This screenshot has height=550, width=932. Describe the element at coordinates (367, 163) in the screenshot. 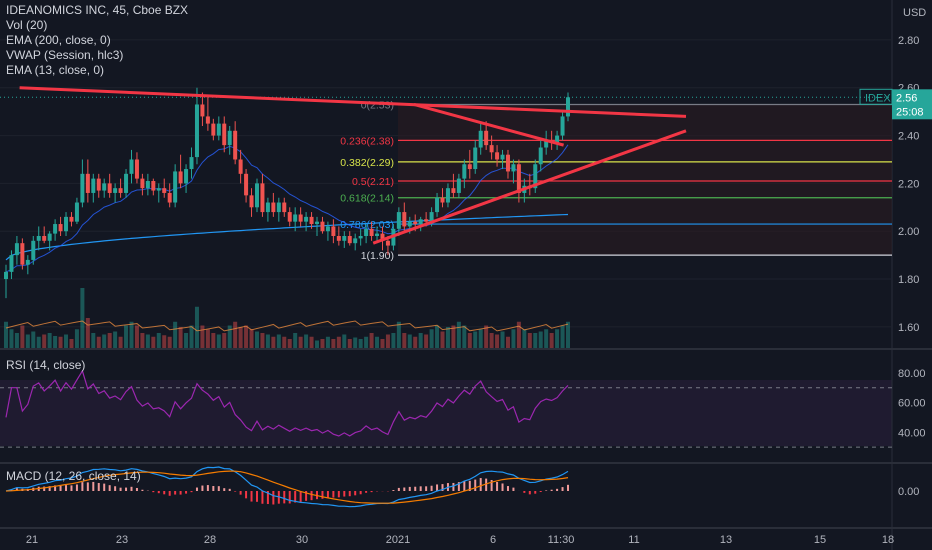

I see `fib-label-2: 0.382(2.29)` at that location.